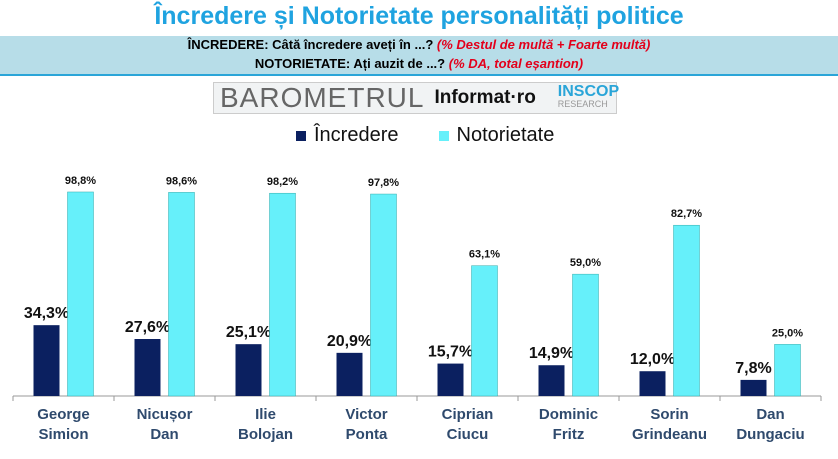  I want to click on data-label: 59,0%, so click(585, 263).